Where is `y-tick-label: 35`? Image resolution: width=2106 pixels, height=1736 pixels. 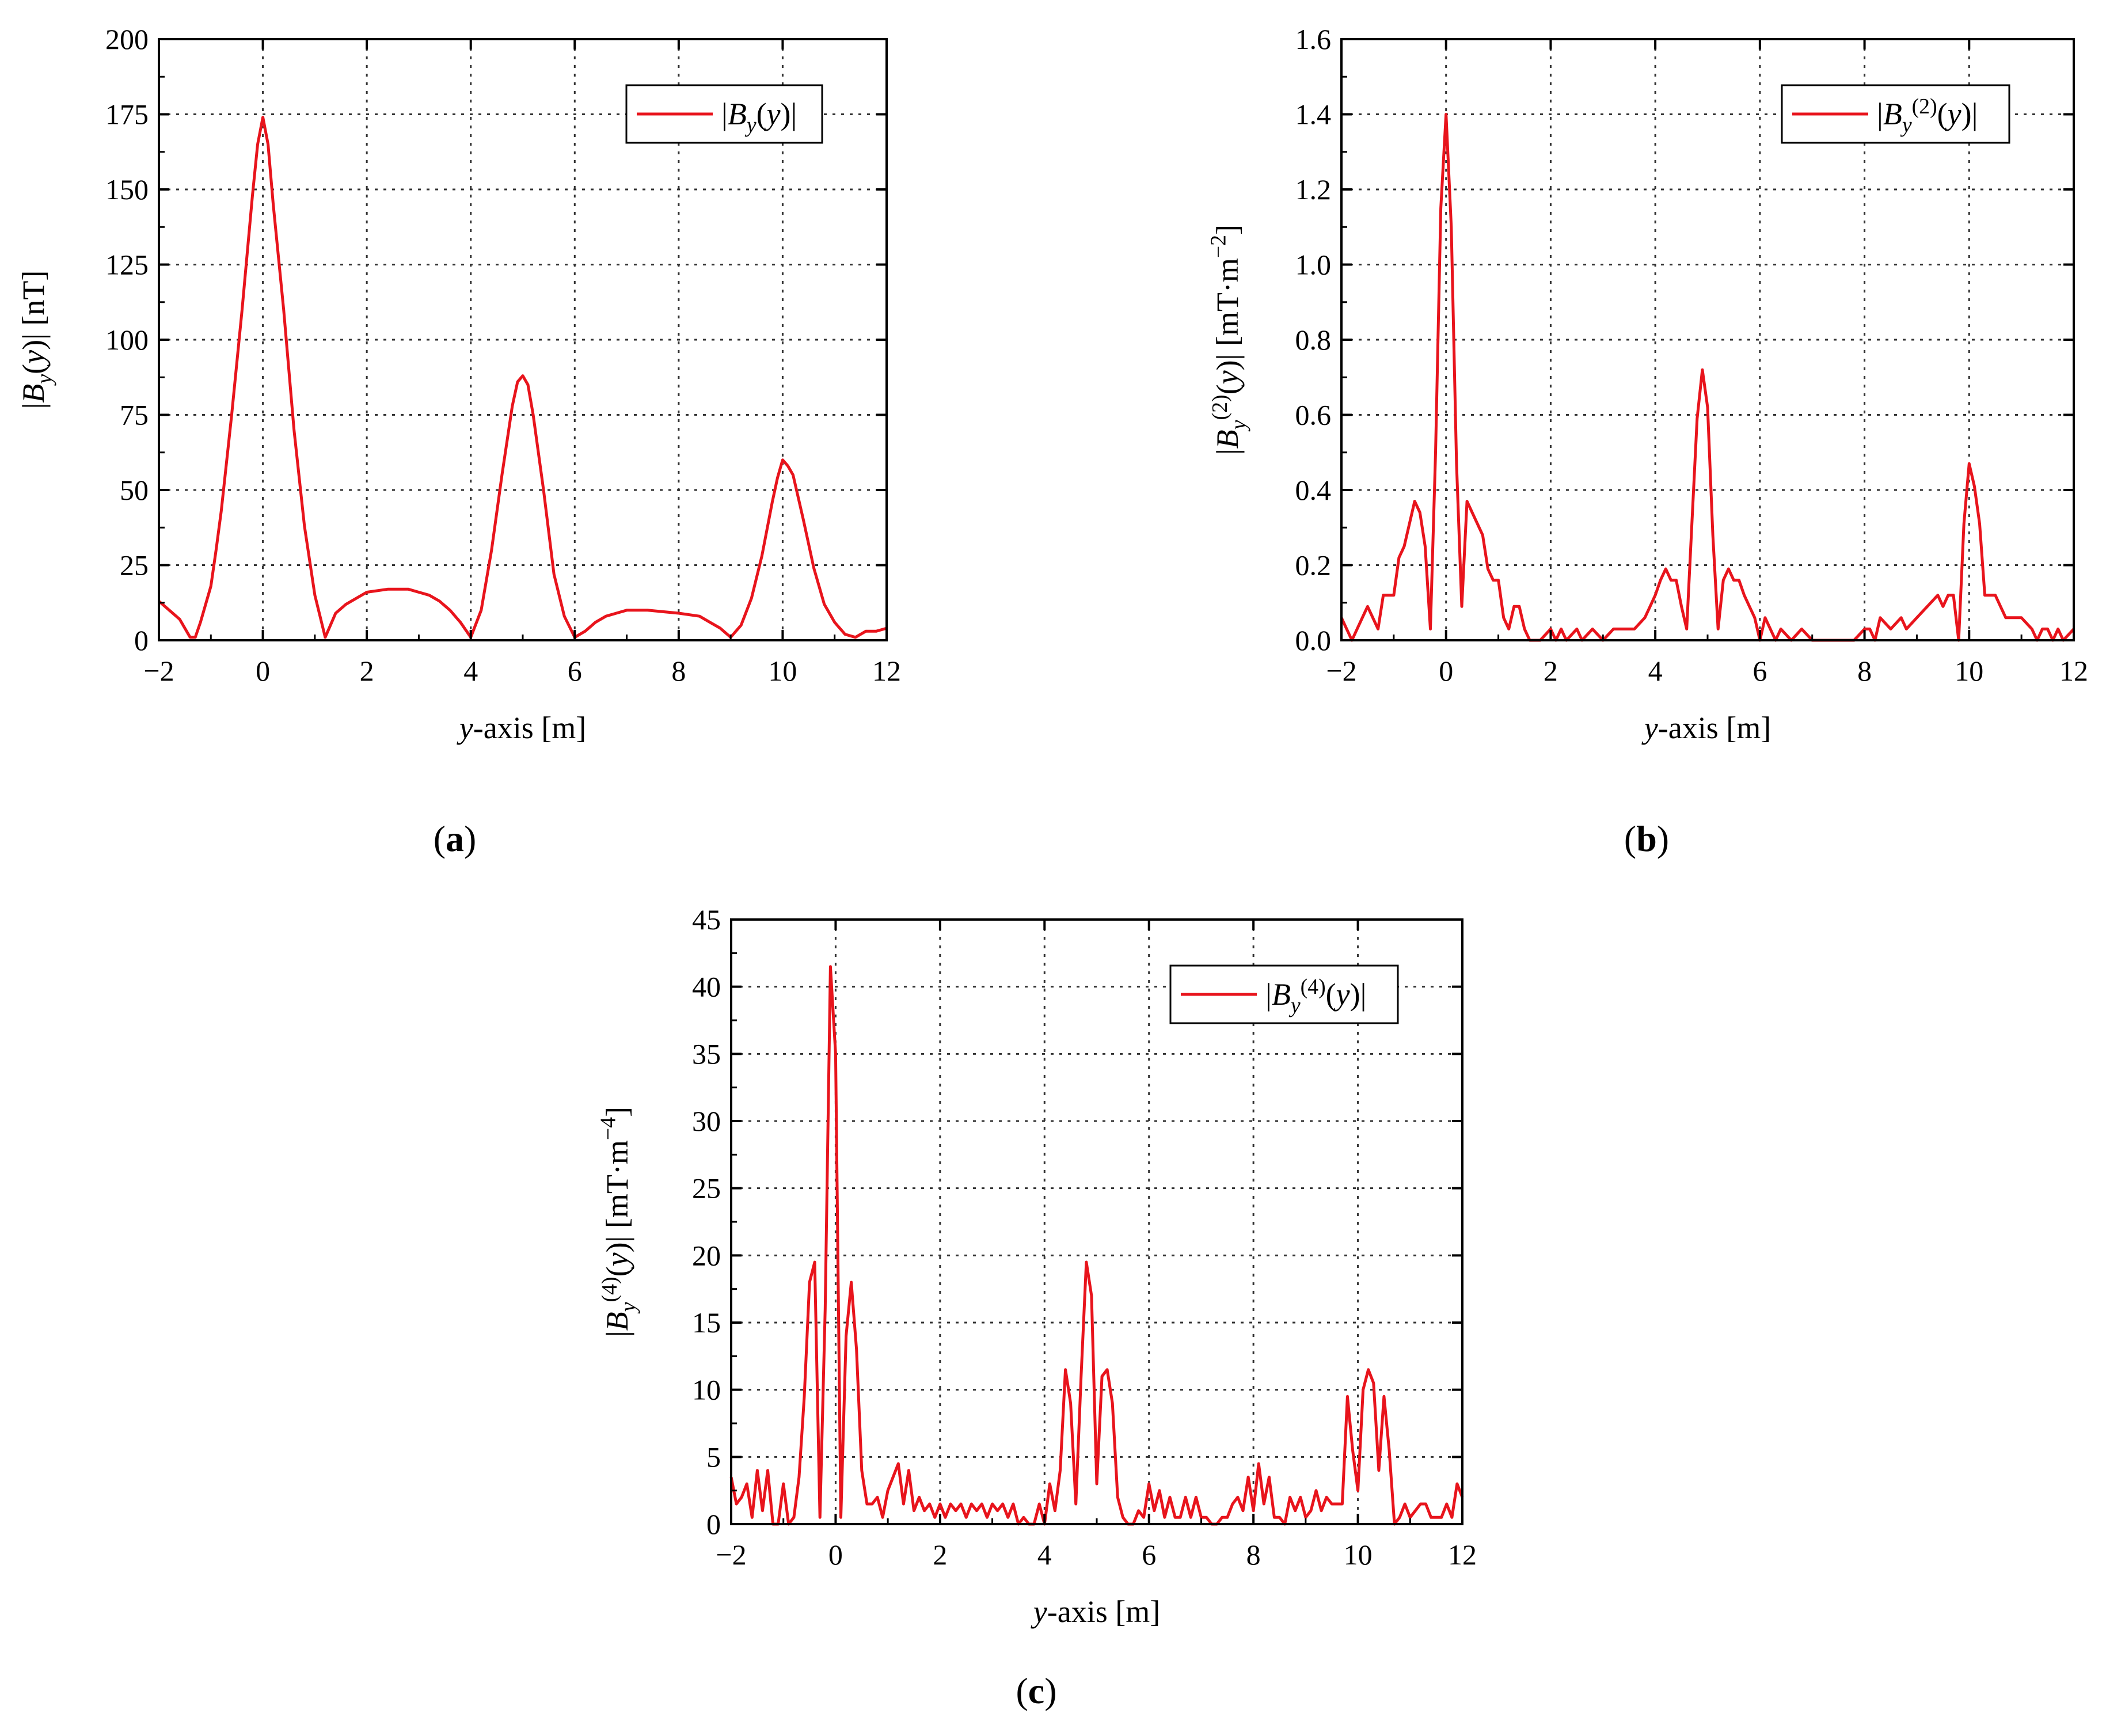 y-tick-label: 35 is located at coordinates (707, 1054).